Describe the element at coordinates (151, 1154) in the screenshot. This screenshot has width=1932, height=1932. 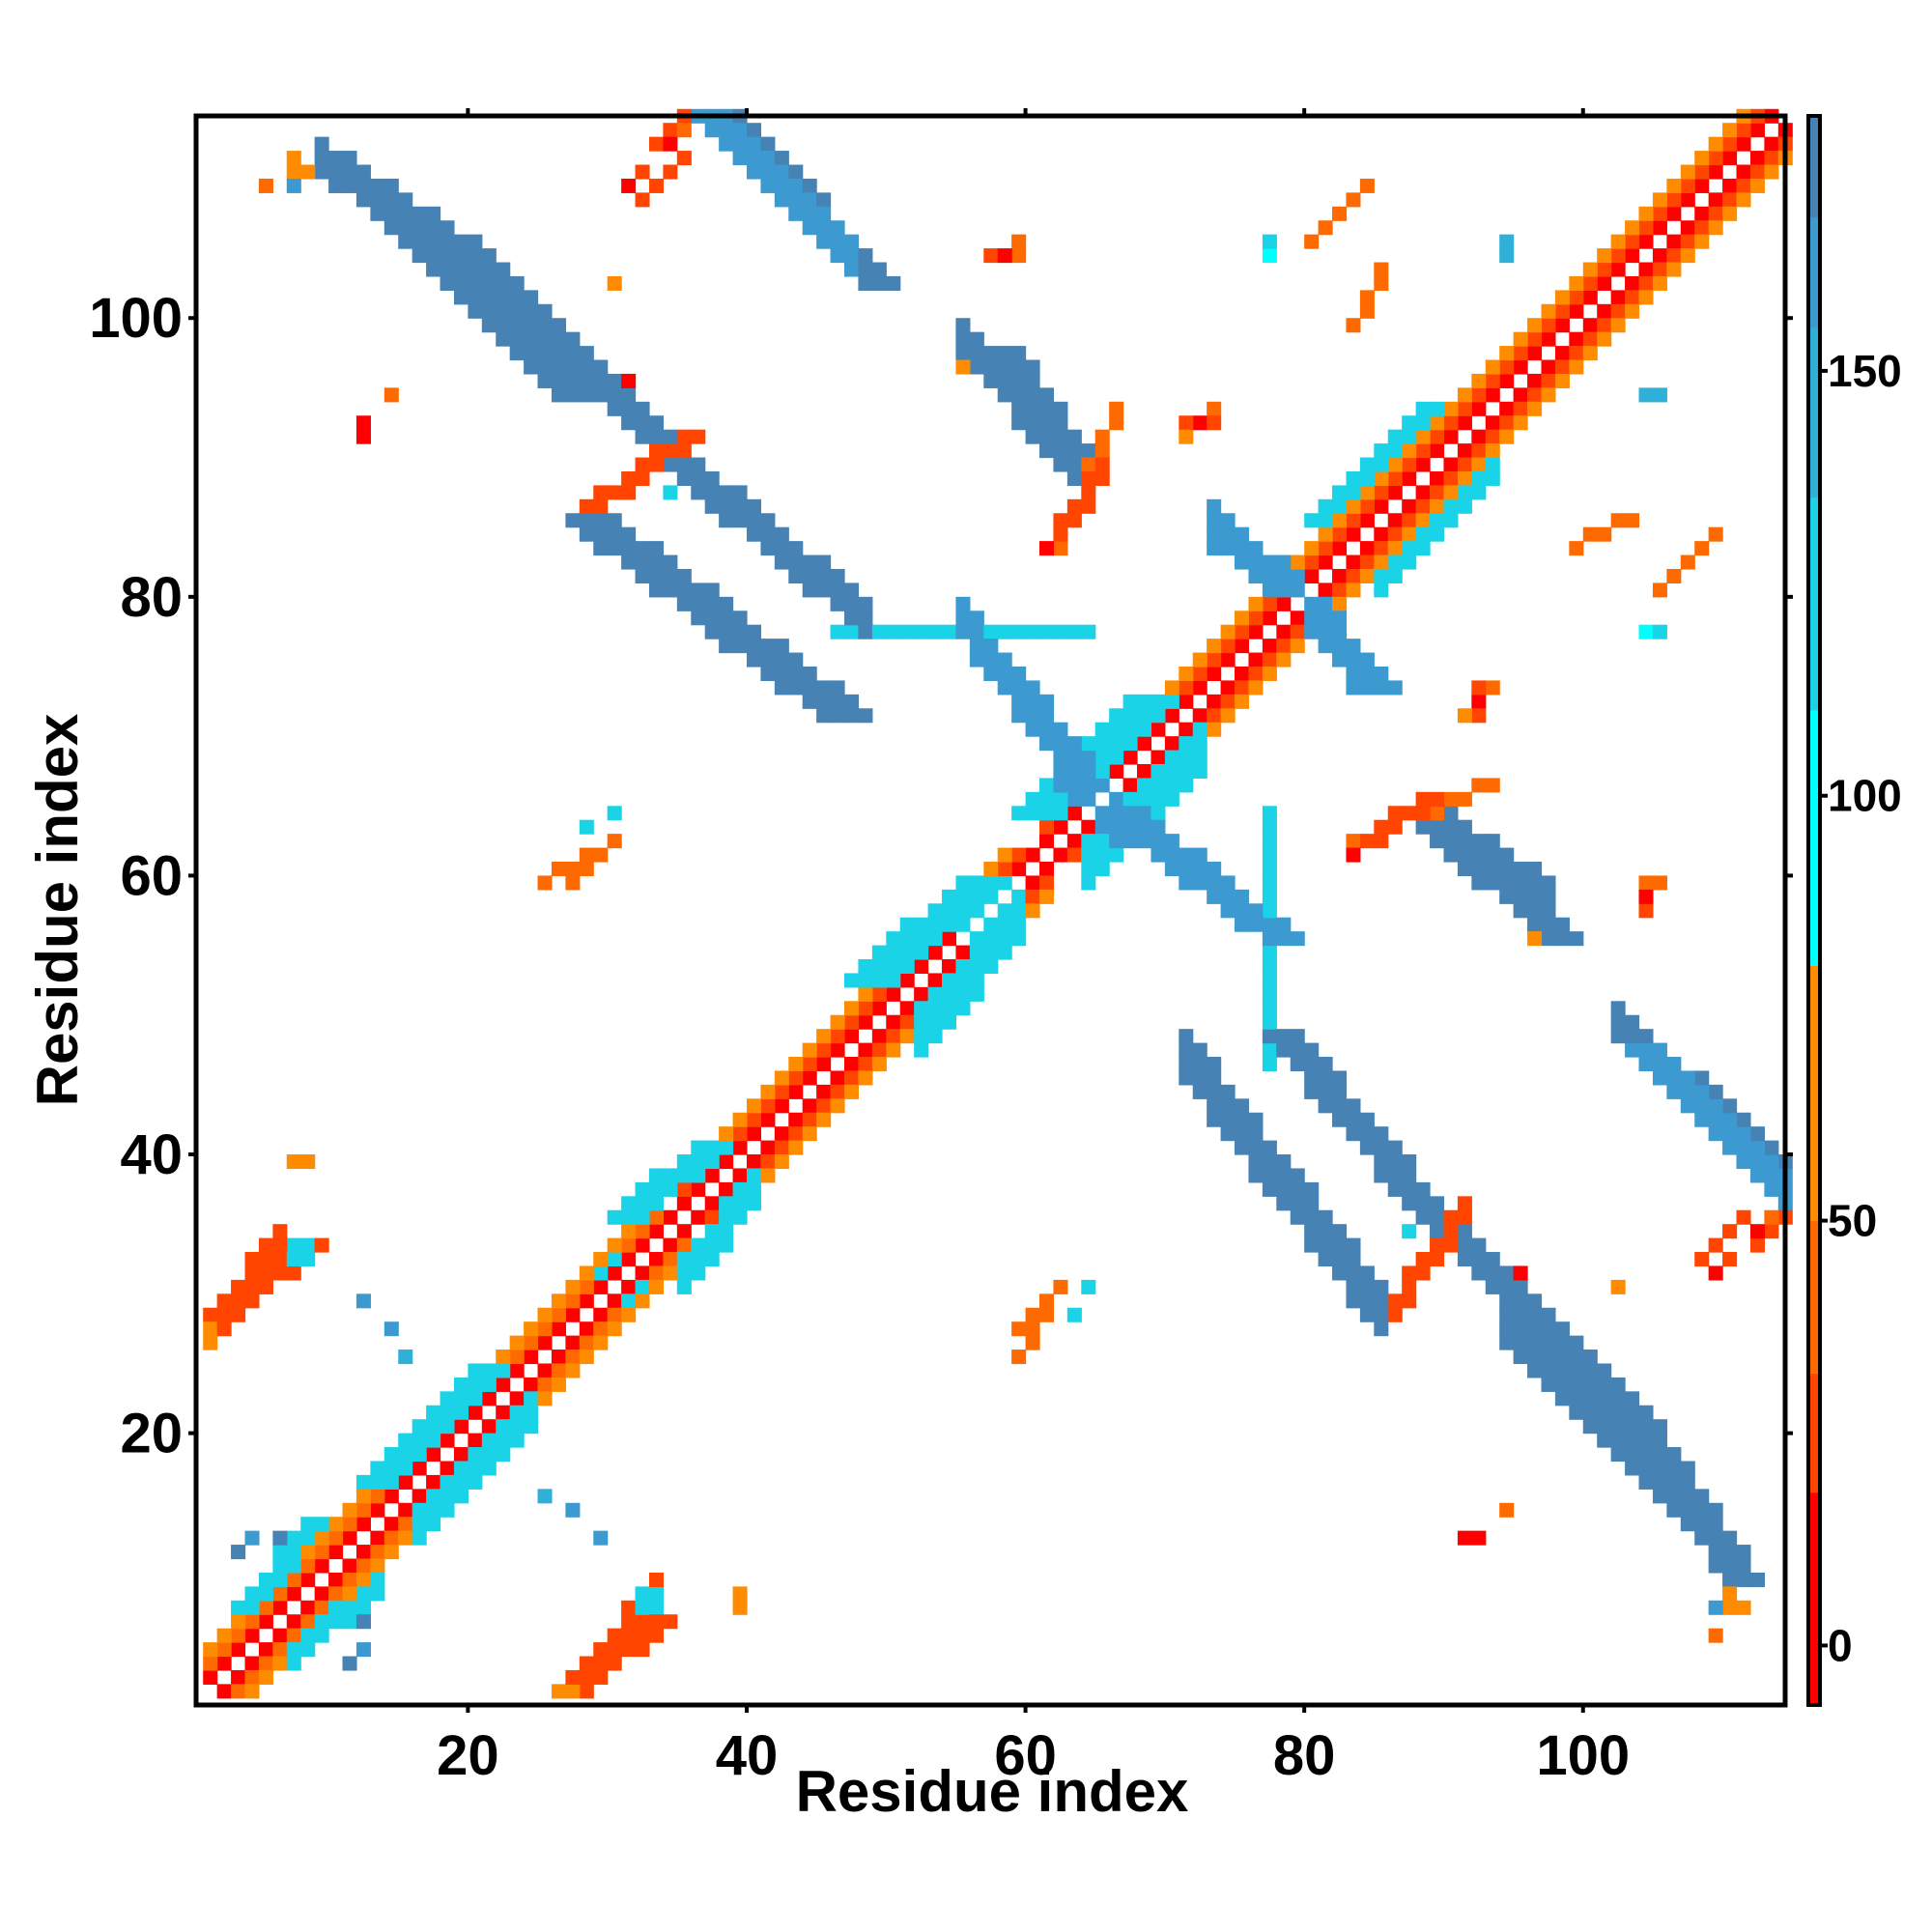
I see `y-tick-label: 40` at that location.